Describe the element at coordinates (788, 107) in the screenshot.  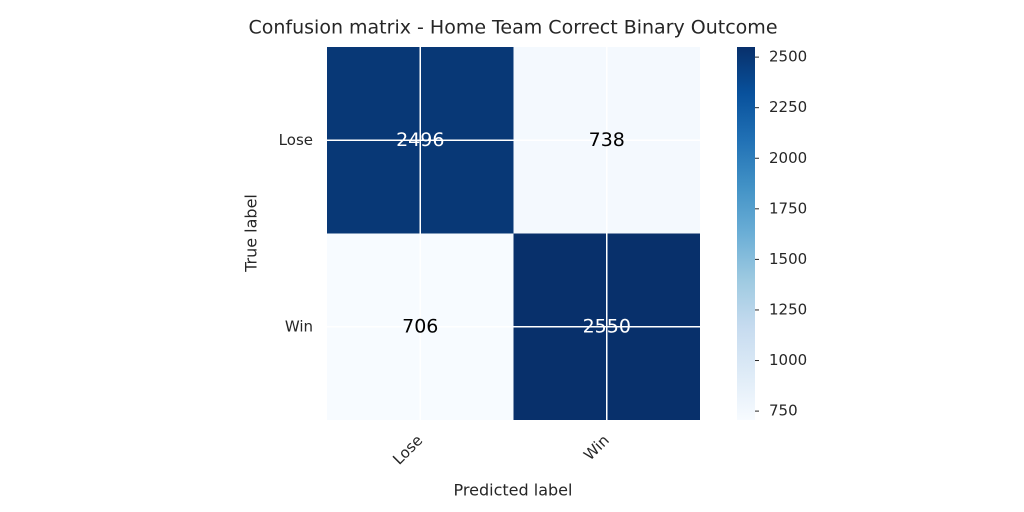
I see `colorbar-tick-label: 2250` at that location.